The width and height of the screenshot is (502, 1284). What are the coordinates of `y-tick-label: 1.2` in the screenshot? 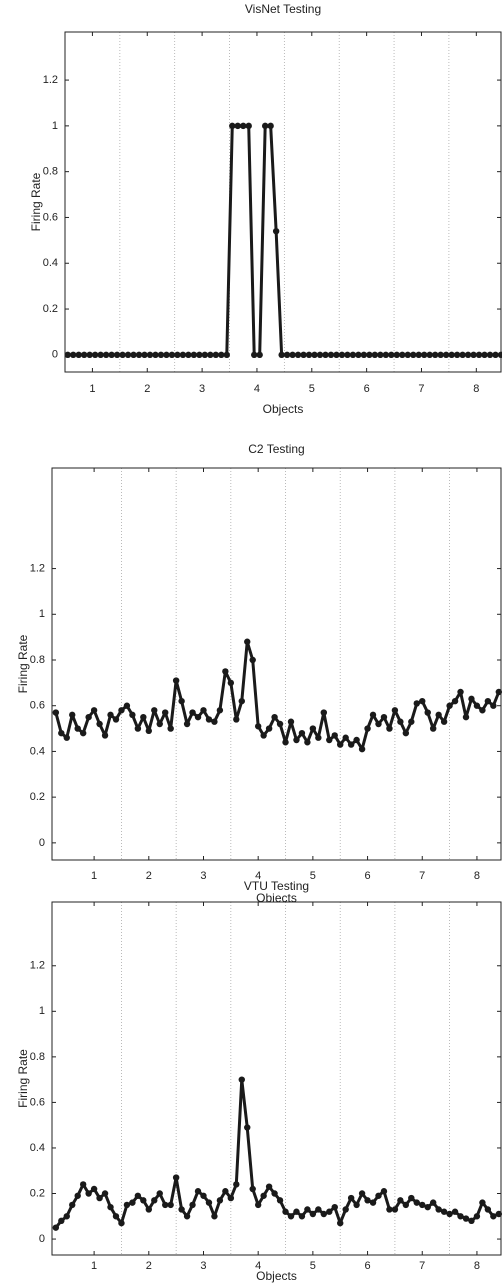 It's located at (37, 568).